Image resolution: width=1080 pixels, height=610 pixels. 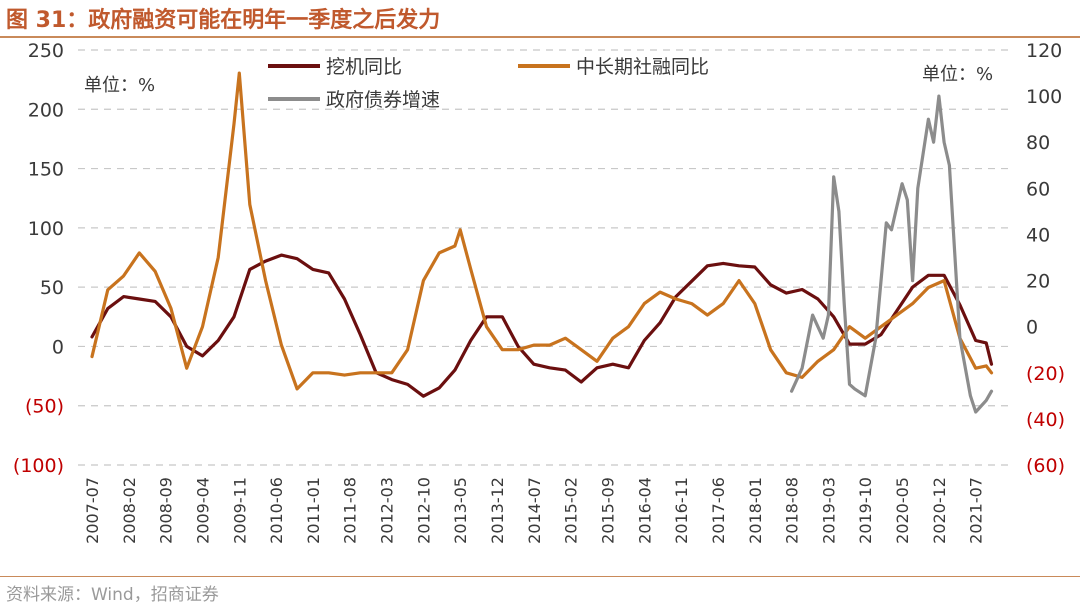 I want to click on series-line, so click(x=892, y=254).